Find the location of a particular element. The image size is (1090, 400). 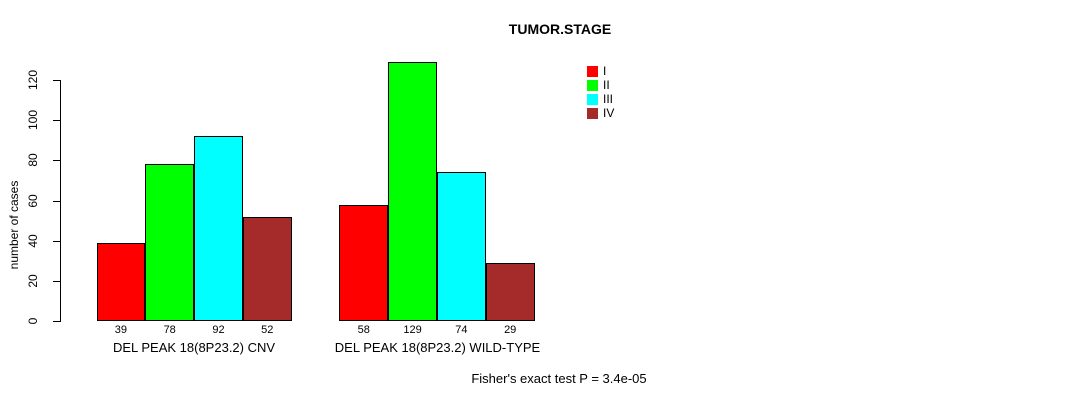

chart-title: TUMOR.STAGE is located at coordinates (560, 29).